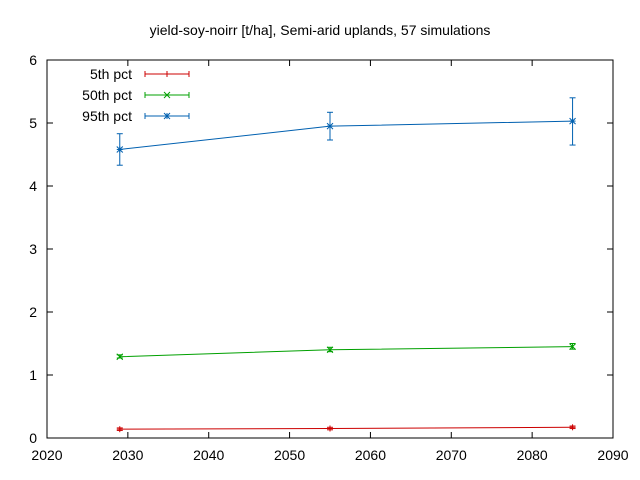 This screenshot has height=480, width=640. Describe the element at coordinates (33, 249) in the screenshot. I see `y-tick-label: 3` at that location.